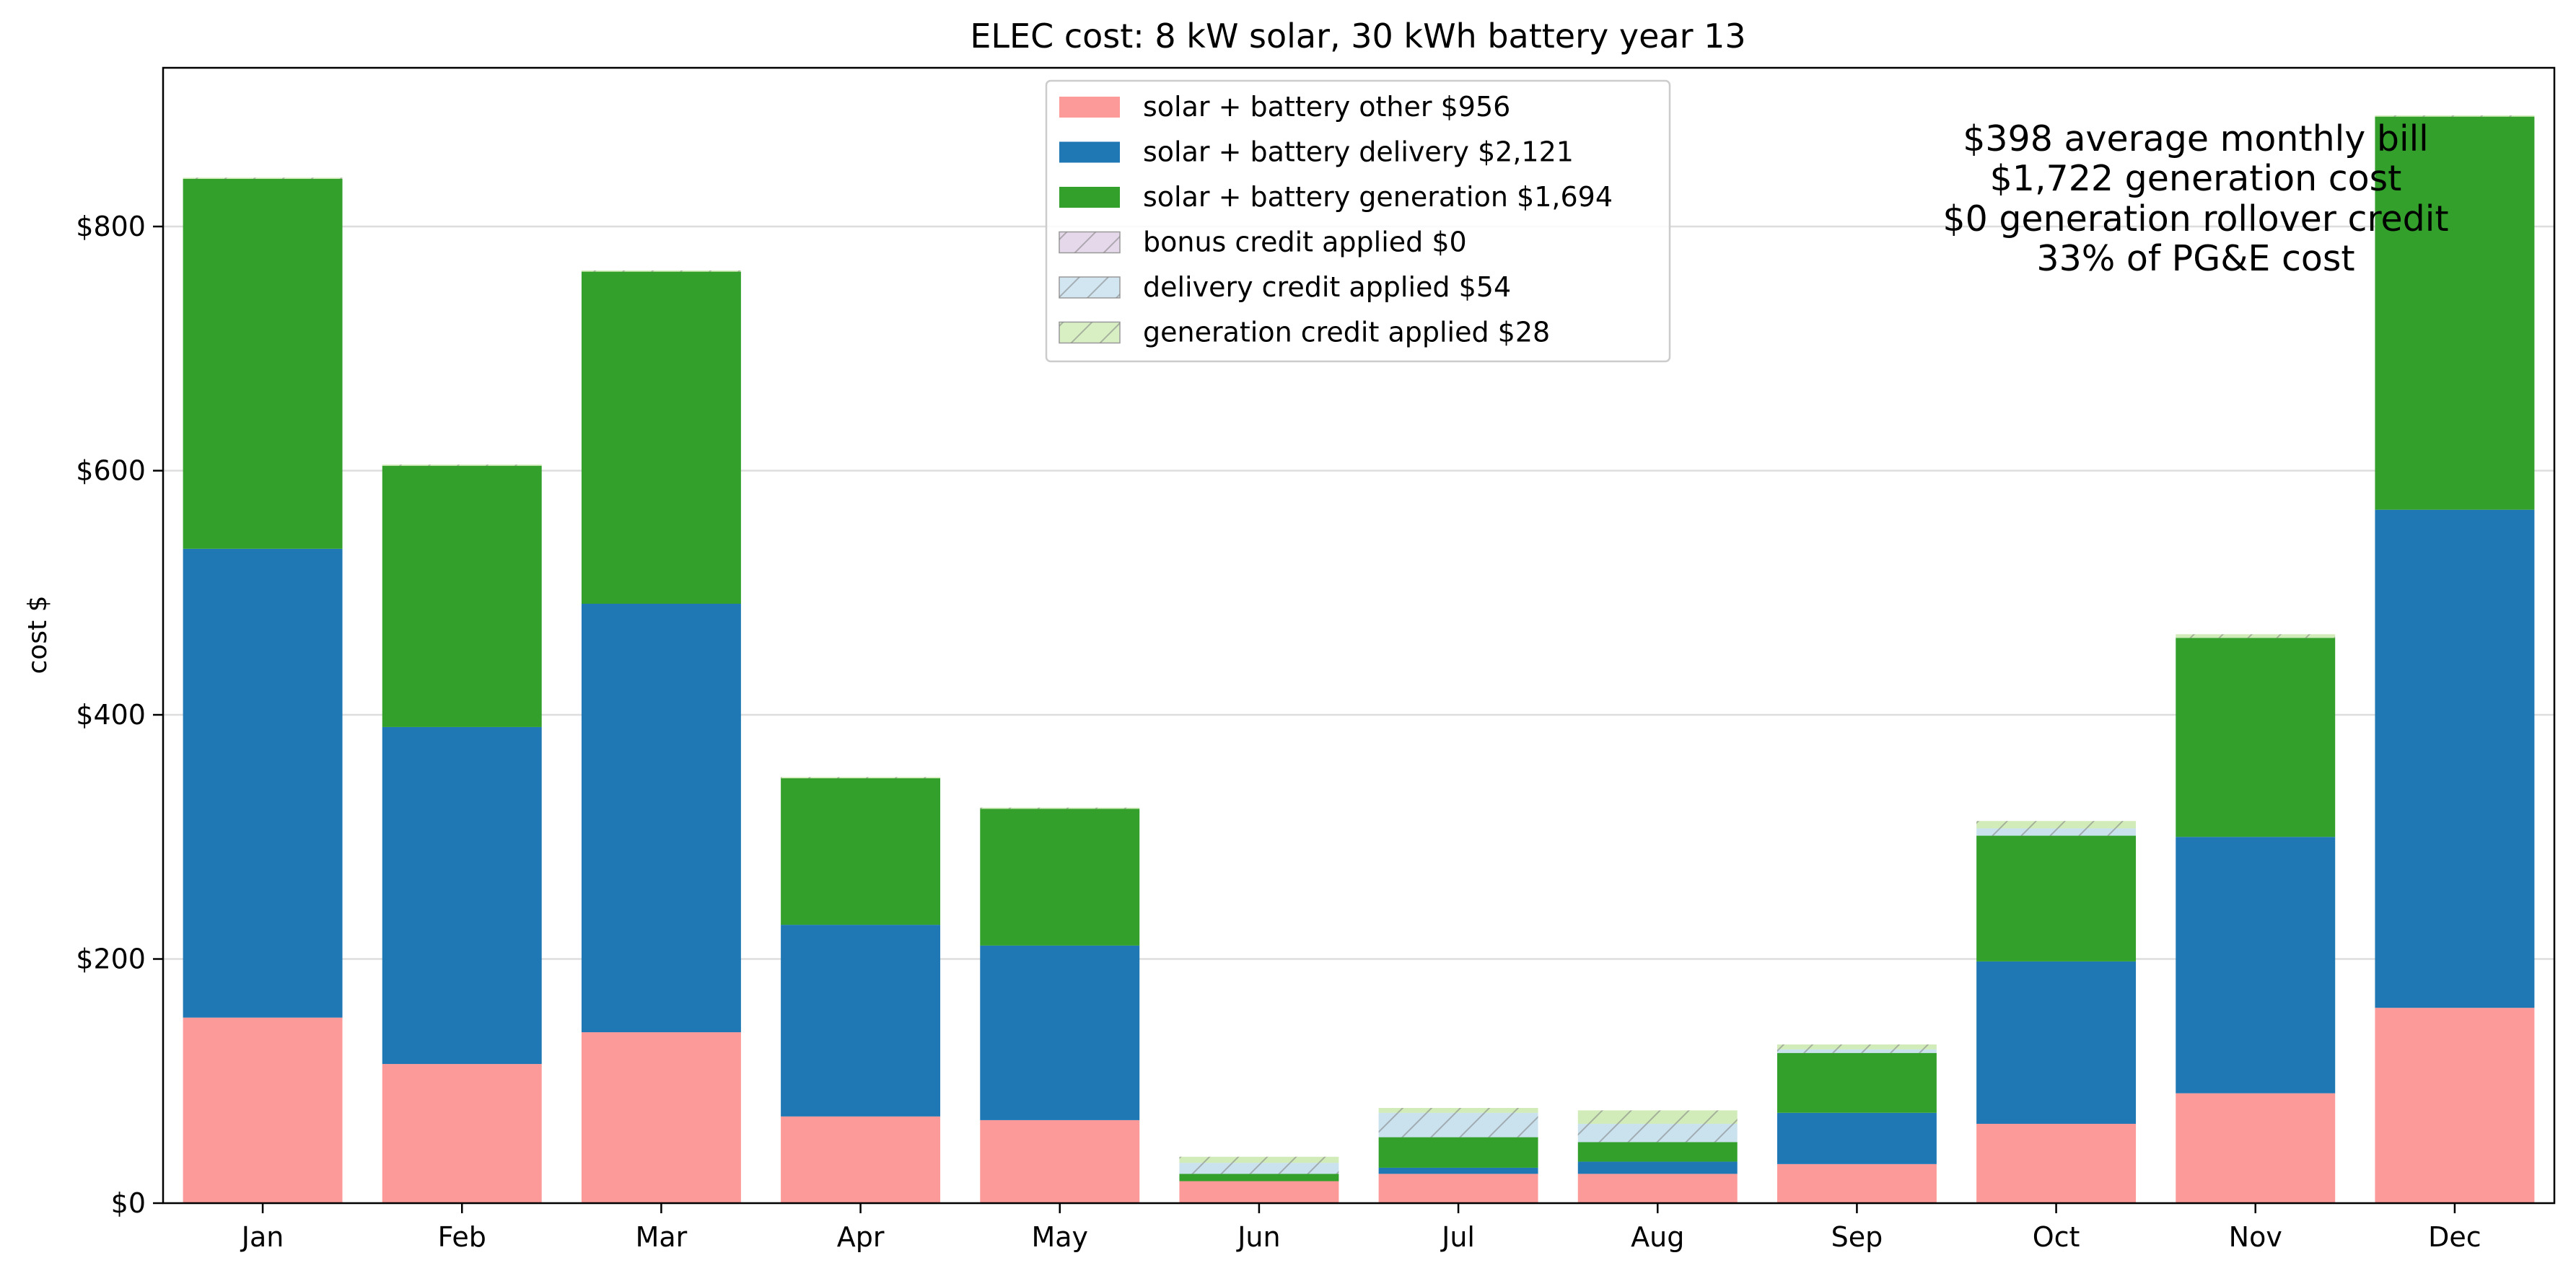 The image size is (2576, 1276). What do you see at coordinates (1857, 1237) in the screenshot?
I see `x-tick-label: Sep` at bounding box center [1857, 1237].